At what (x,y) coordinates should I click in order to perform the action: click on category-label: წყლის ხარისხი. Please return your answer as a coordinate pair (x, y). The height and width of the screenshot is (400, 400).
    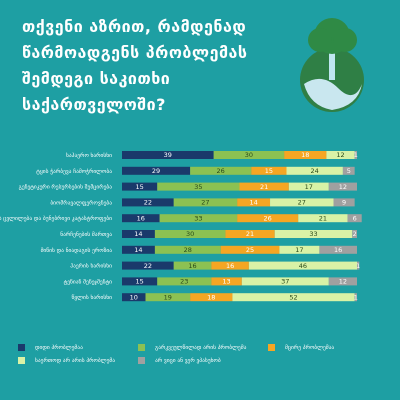
    Looking at the image, I should click on (91, 297).